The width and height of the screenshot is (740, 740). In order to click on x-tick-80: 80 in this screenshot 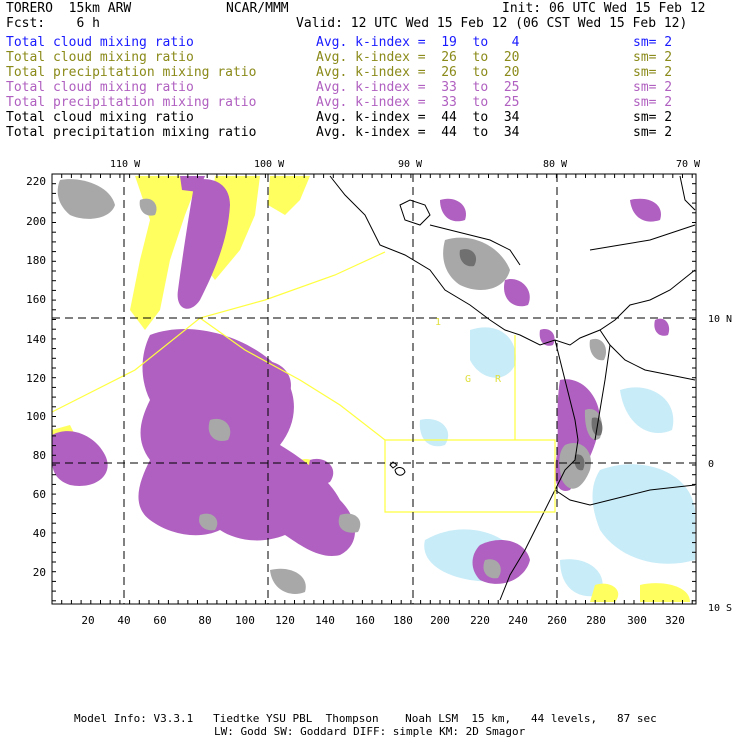, I will do `click(204, 620)`.